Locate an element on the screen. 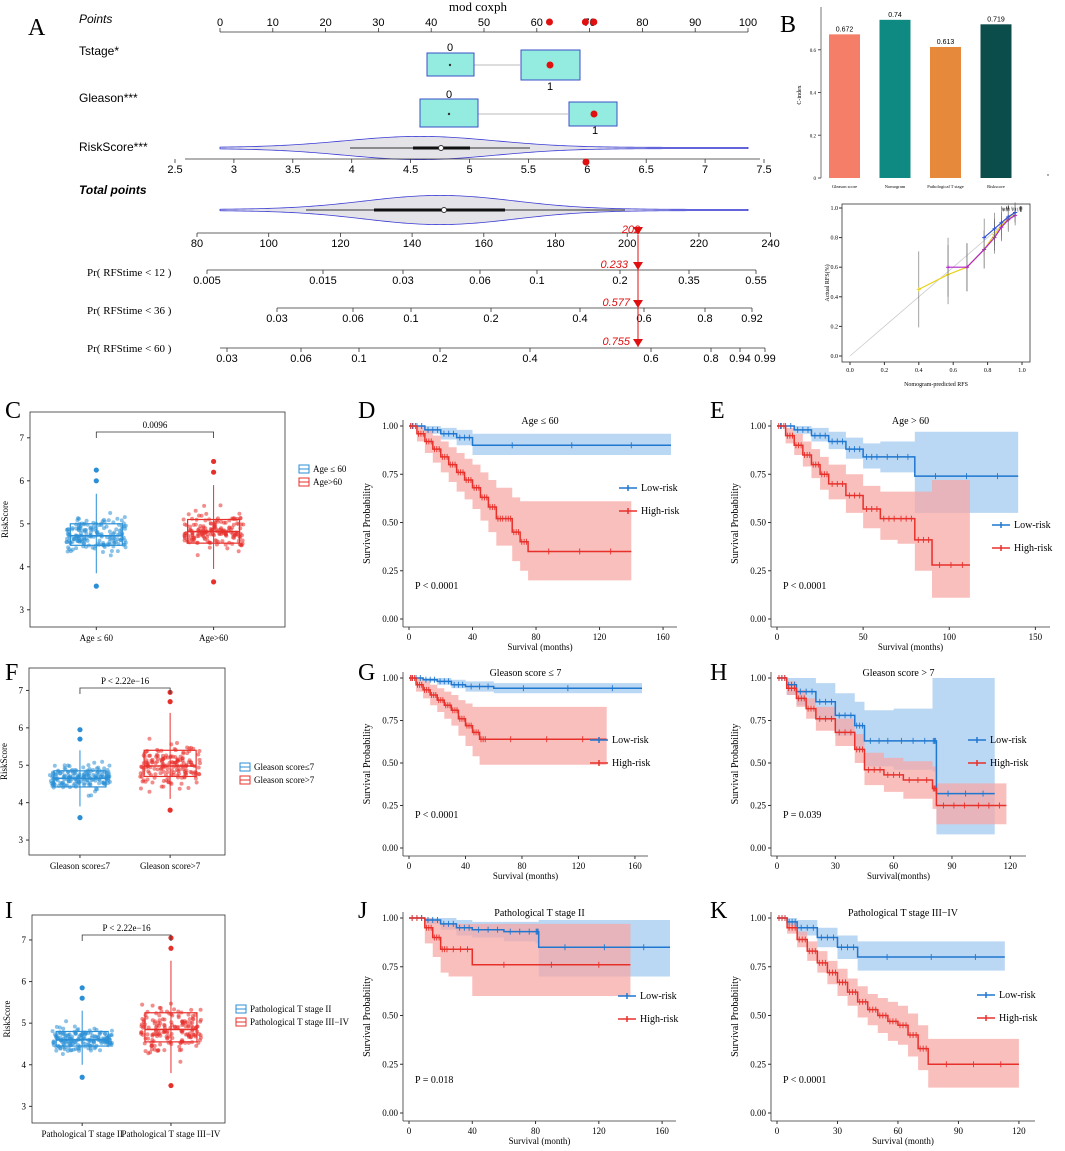  km-x-tick-label: 40 is located at coordinates (473, 637).